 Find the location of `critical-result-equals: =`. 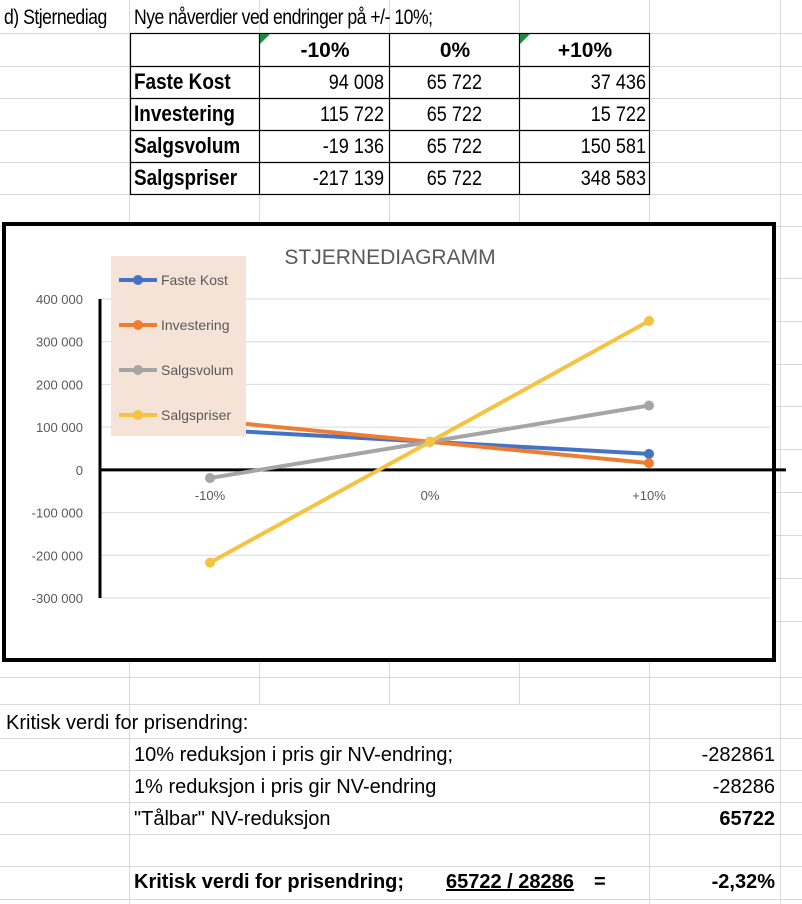

critical-result-equals: = is located at coordinates (600, 882).